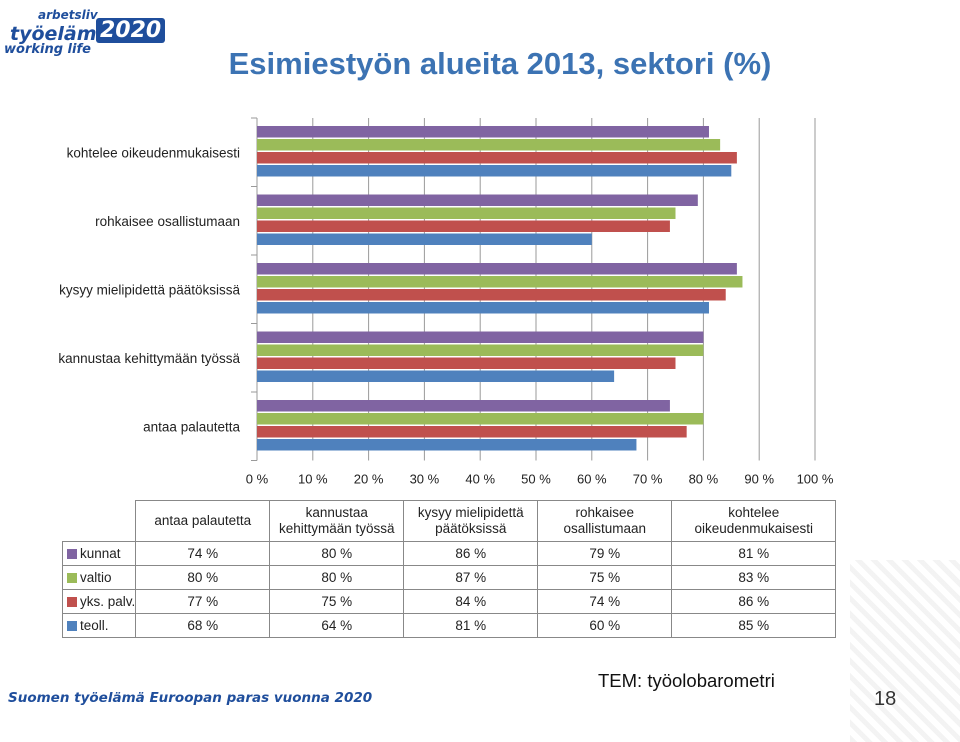 The image size is (960, 742). I want to click on x-tick-label: 60 %, so click(592, 479).